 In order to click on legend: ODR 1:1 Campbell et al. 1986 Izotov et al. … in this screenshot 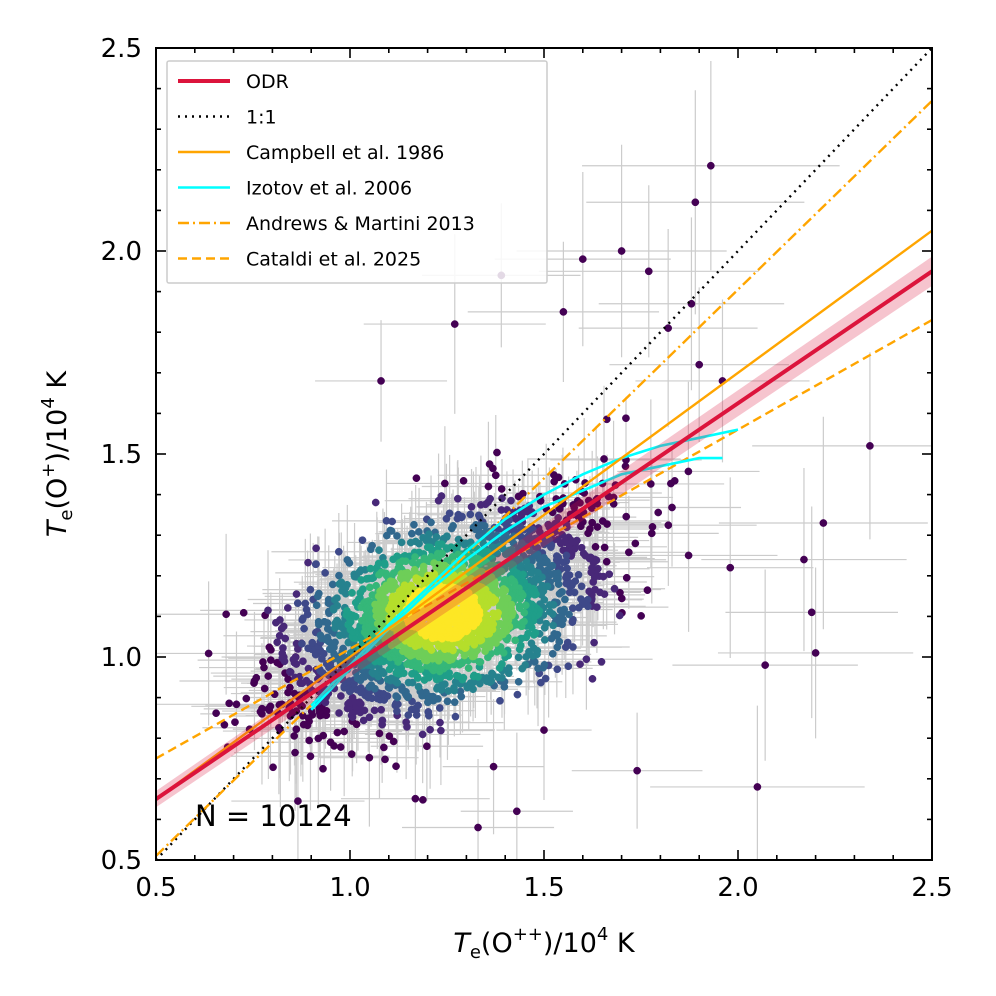, I will do `click(357, 172)`.